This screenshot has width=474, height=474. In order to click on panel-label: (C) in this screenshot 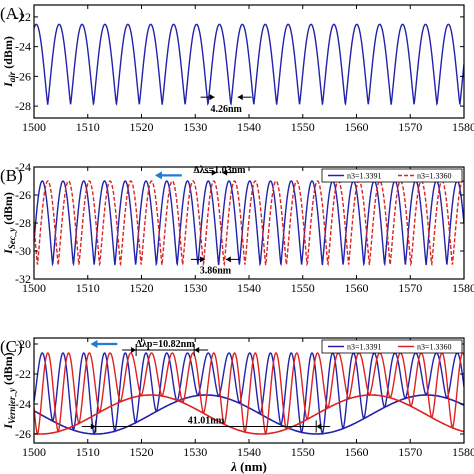, I will do `click(11, 346)`.